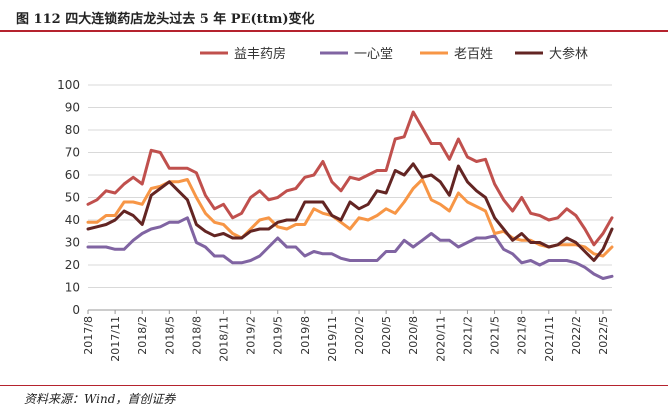 The width and height of the screenshot is (668, 410). What do you see at coordinates (169, 335) in the screenshot?
I see `x-tick-label: 2018/5` at bounding box center [169, 335].